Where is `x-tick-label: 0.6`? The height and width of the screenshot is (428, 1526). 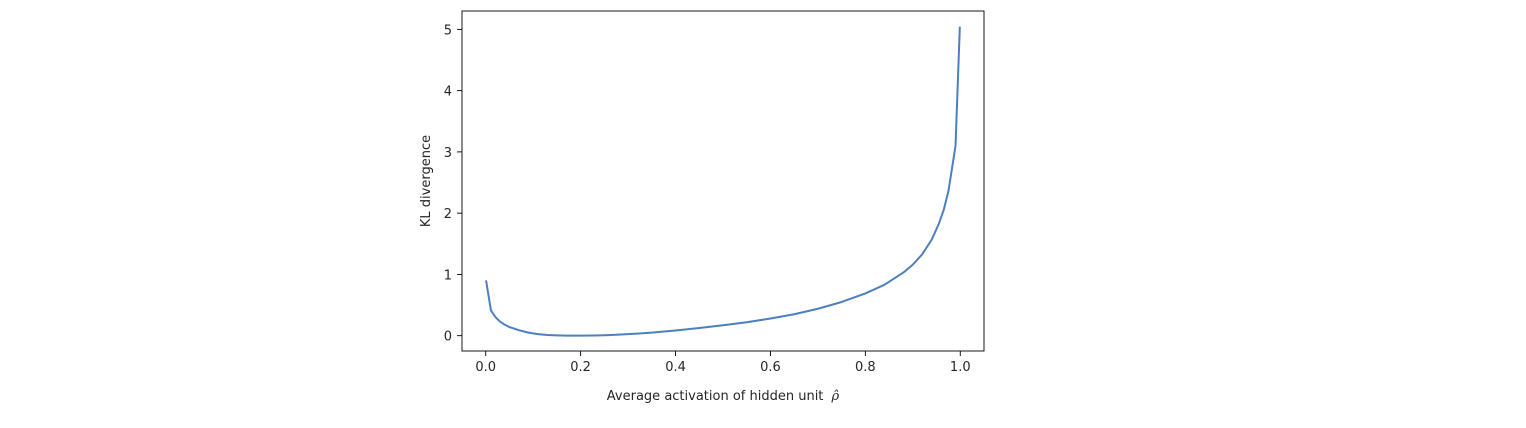
x-tick-label: 0.6 is located at coordinates (770, 367).